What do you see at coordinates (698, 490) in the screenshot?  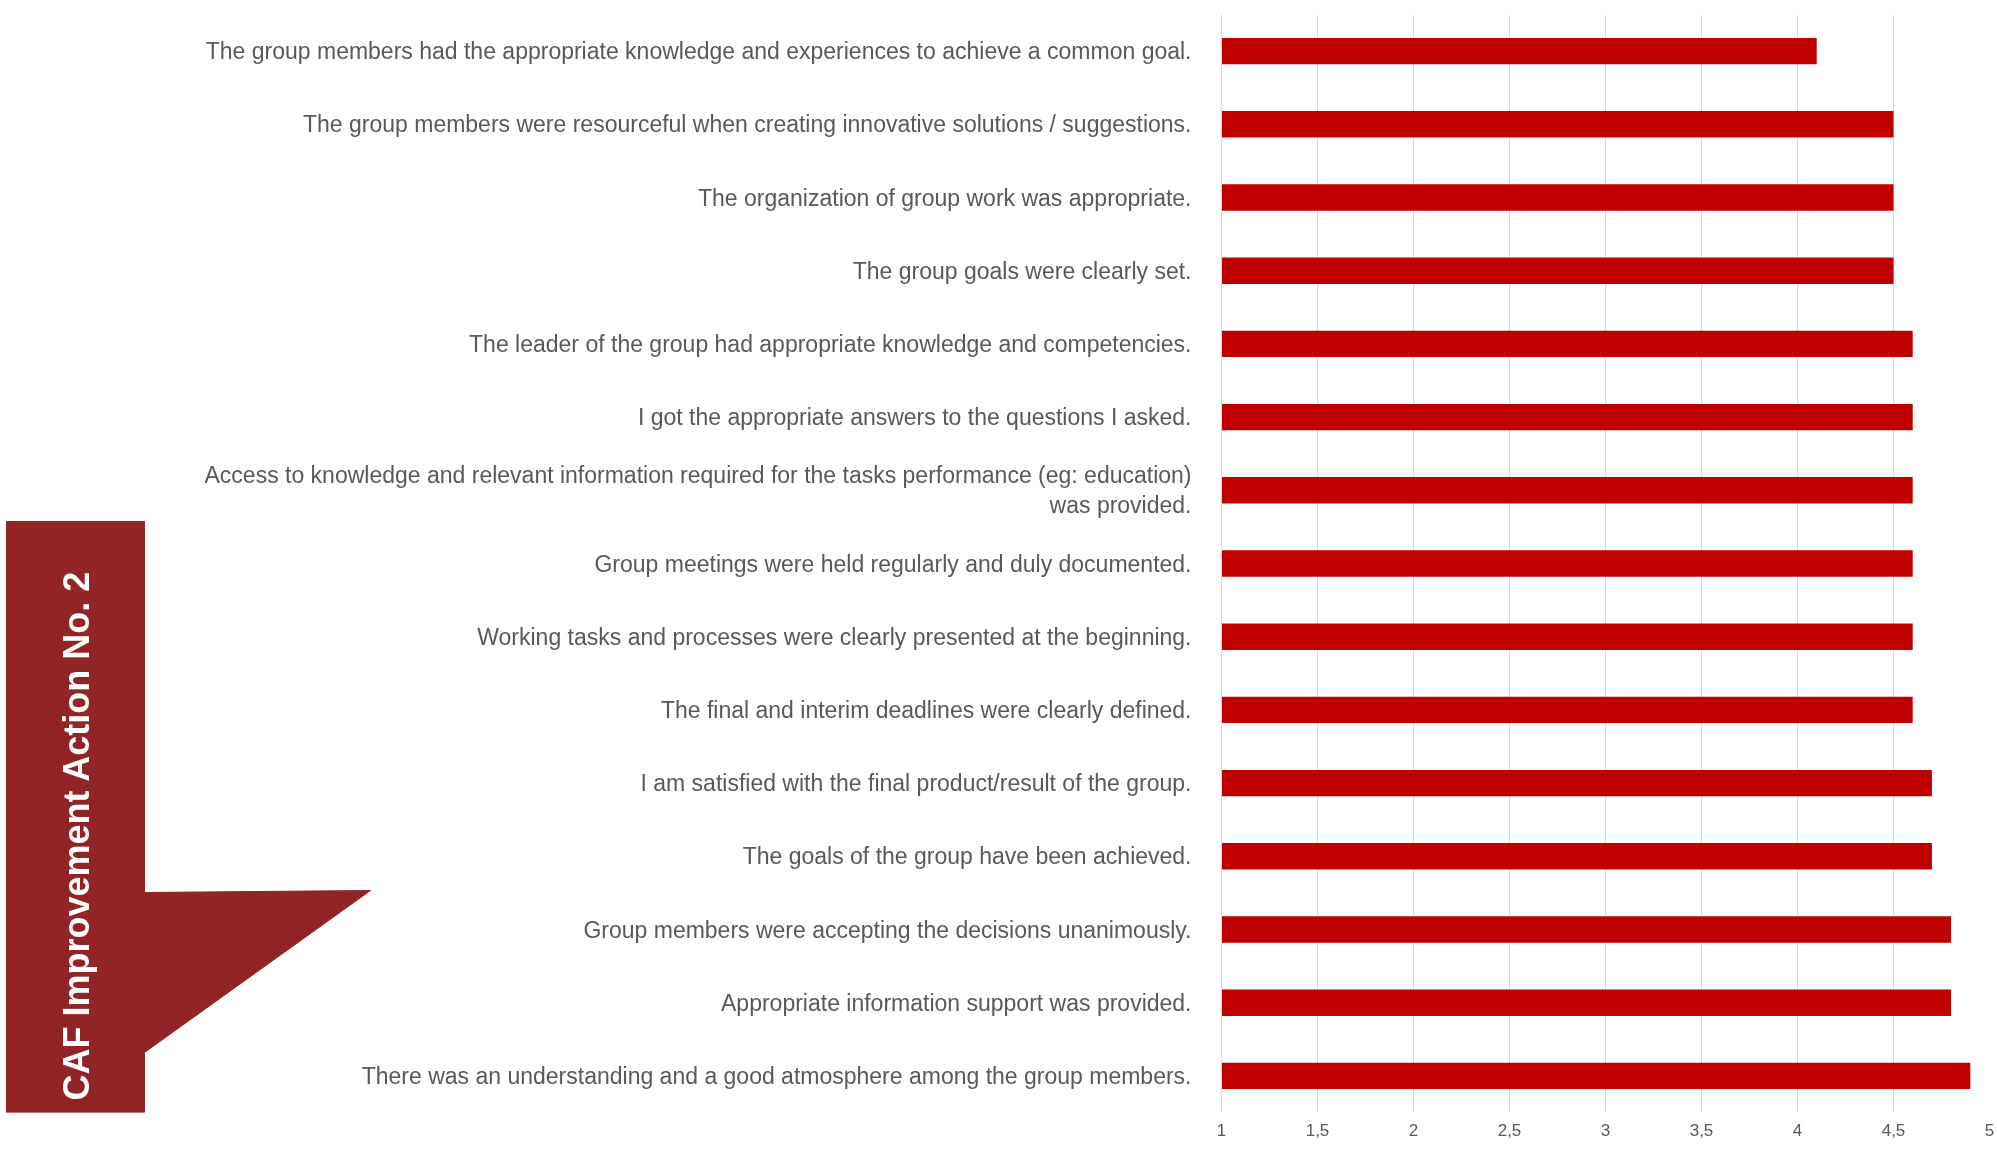 I see `y-tick-label: Access to knowledge and relevant information required for the tasks performance (eg: education) was provided.` at bounding box center [698, 490].